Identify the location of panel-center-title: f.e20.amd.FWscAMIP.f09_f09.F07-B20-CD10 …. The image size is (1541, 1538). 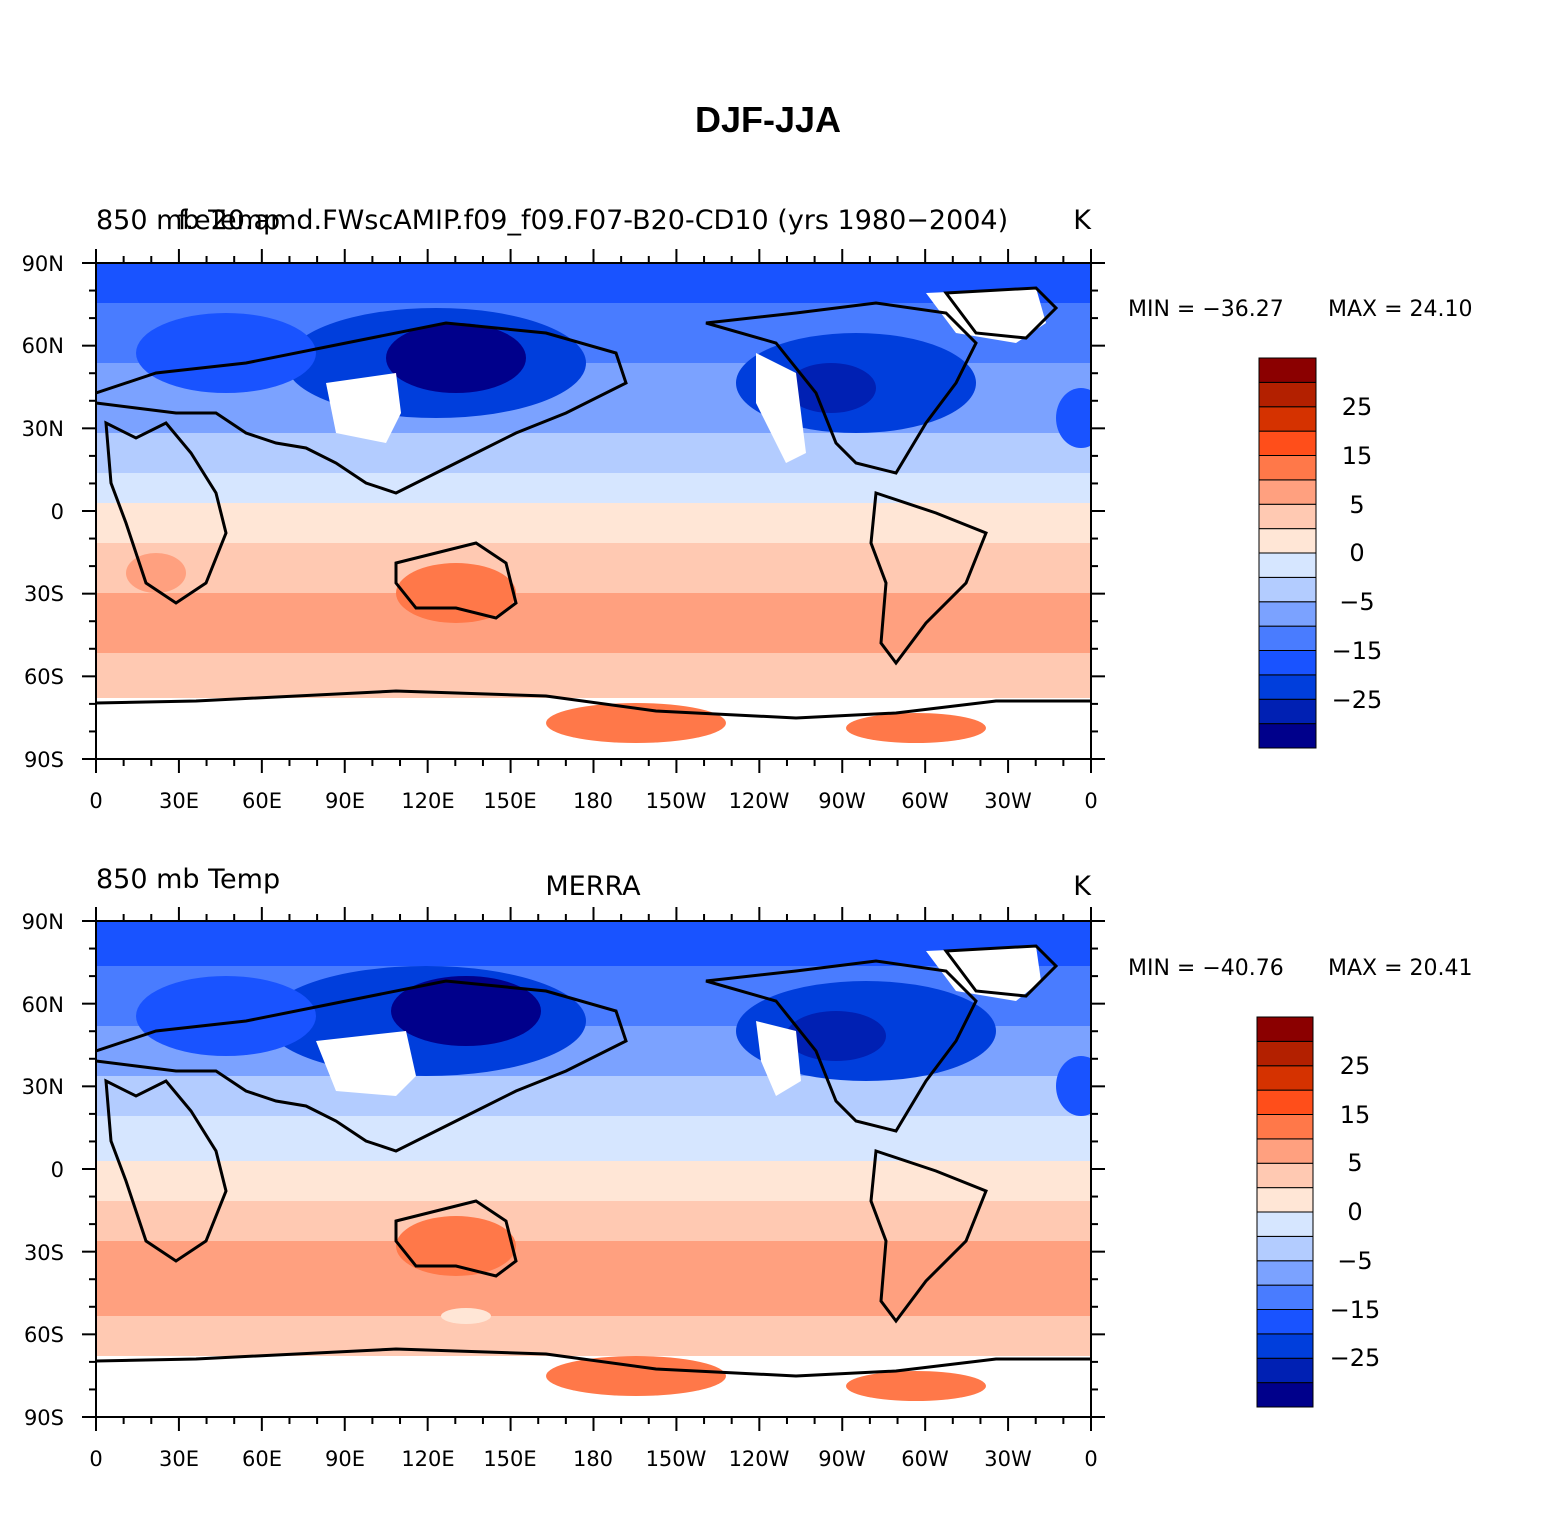
(593, 220).